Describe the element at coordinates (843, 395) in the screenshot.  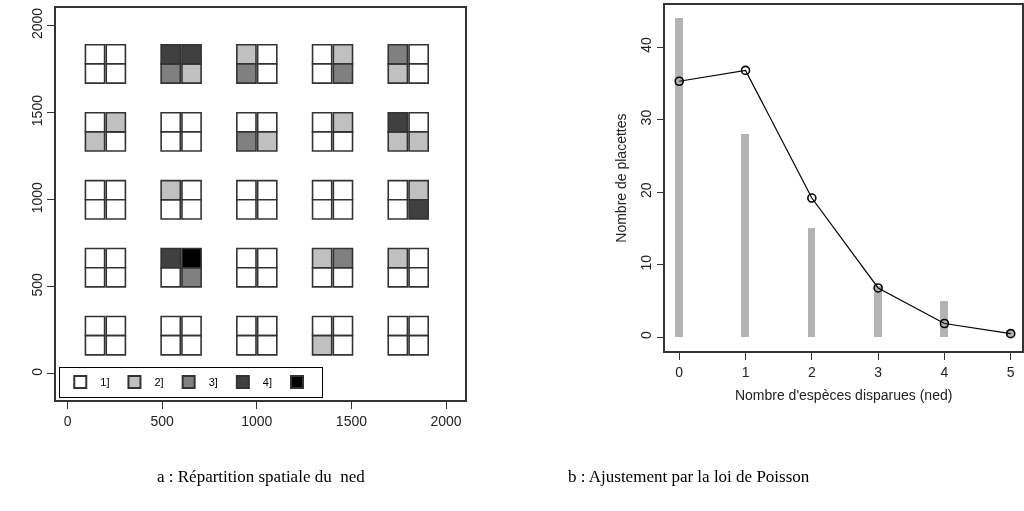
I see `x-axis-title: Nombre d'espèces disparues (ned)` at that location.